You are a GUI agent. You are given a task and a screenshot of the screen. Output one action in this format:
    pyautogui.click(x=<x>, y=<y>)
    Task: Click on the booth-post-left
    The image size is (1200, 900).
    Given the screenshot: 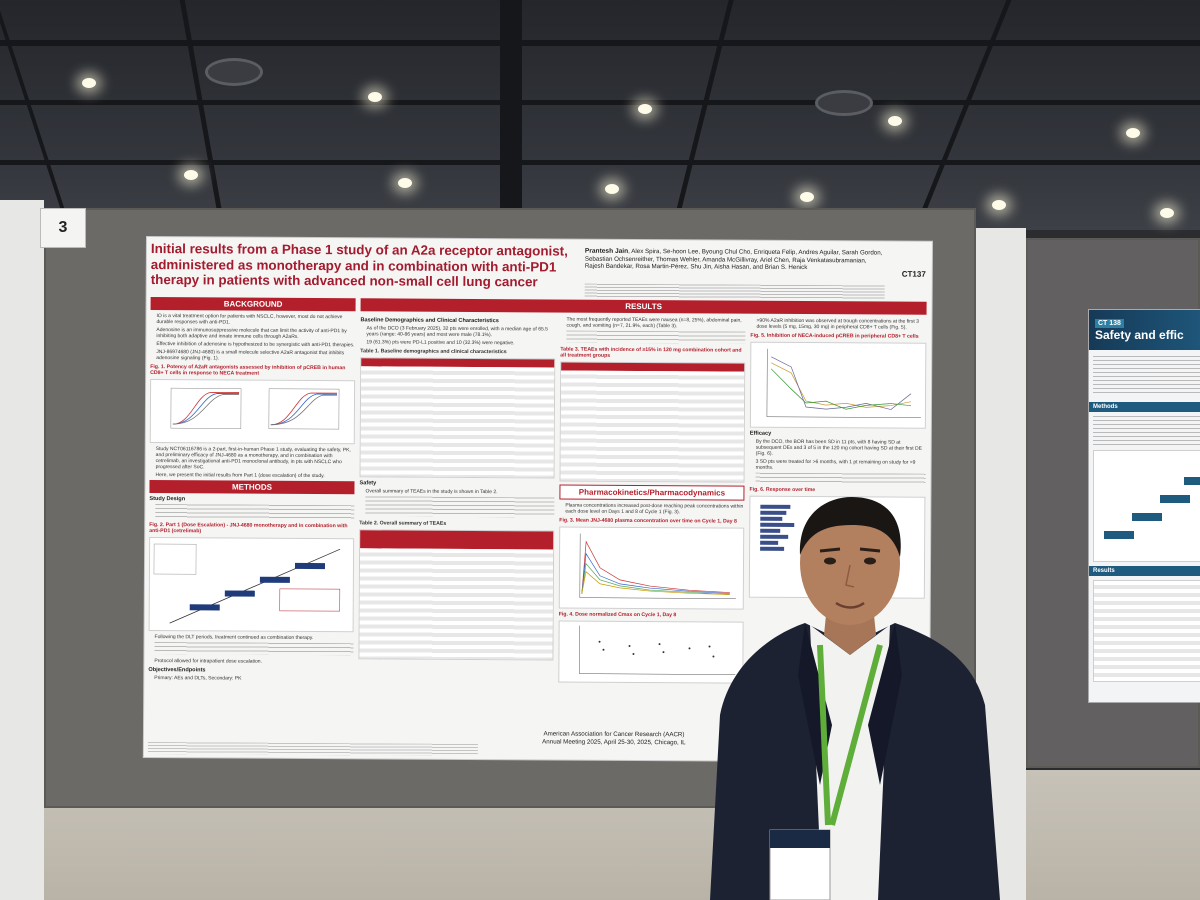 What is the action you would take?
    pyautogui.click(x=22, y=550)
    